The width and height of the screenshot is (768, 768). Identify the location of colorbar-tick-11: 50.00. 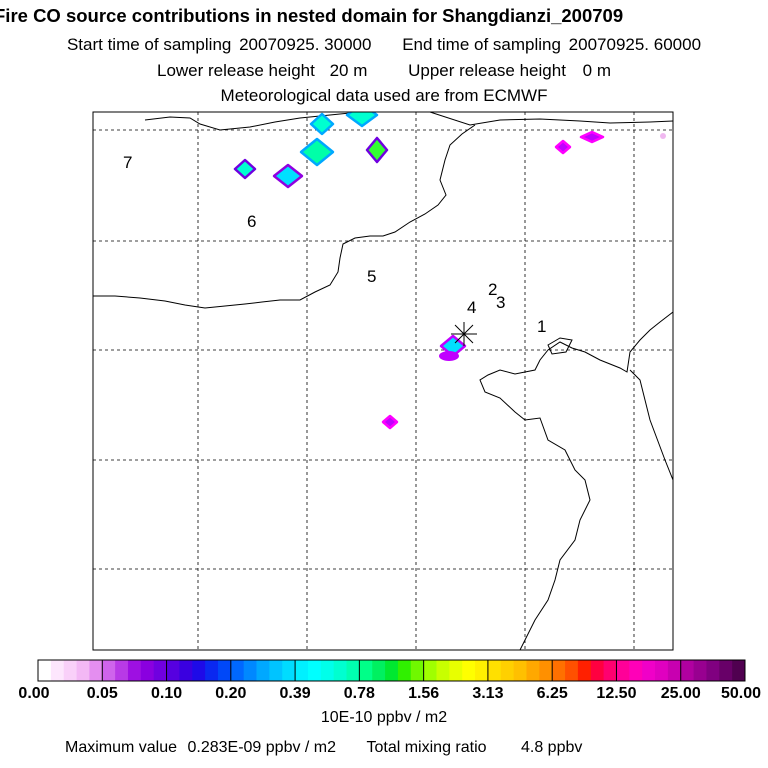
(741, 693).